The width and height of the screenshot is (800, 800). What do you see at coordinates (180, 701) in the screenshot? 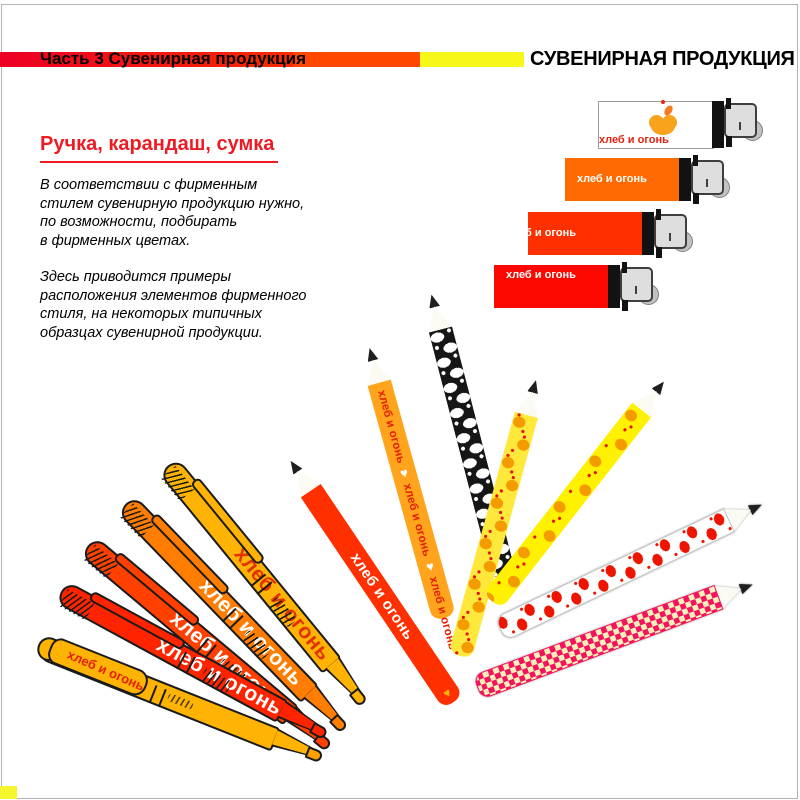
I see `pen-grip` at bounding box center [180, 701].